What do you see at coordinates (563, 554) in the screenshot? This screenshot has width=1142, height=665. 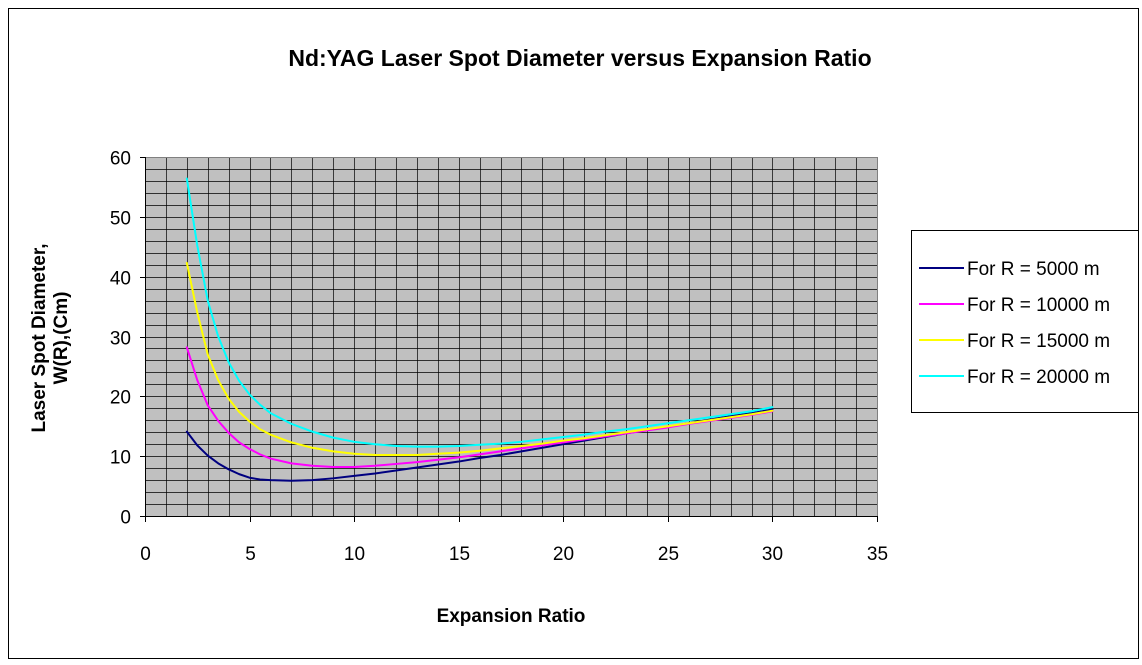 I see `x-tick-label: 20` at bounding box center [563, 554].